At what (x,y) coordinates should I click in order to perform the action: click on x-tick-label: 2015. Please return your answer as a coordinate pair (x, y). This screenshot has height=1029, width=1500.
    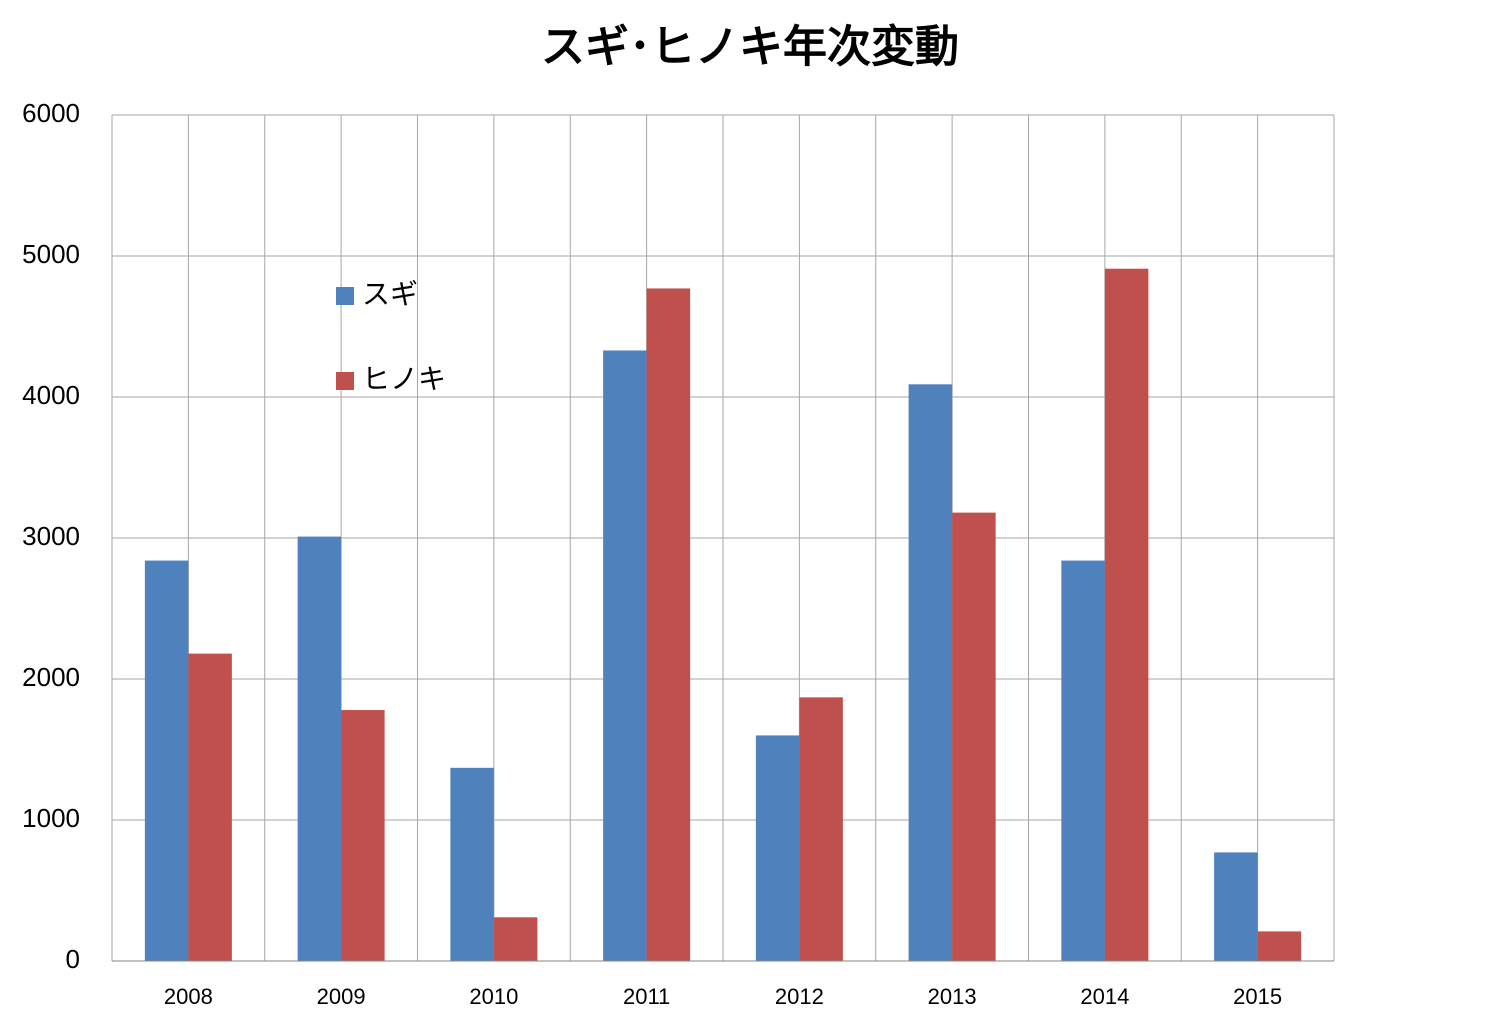
    Looking at the image, I should click on (1257, 996).